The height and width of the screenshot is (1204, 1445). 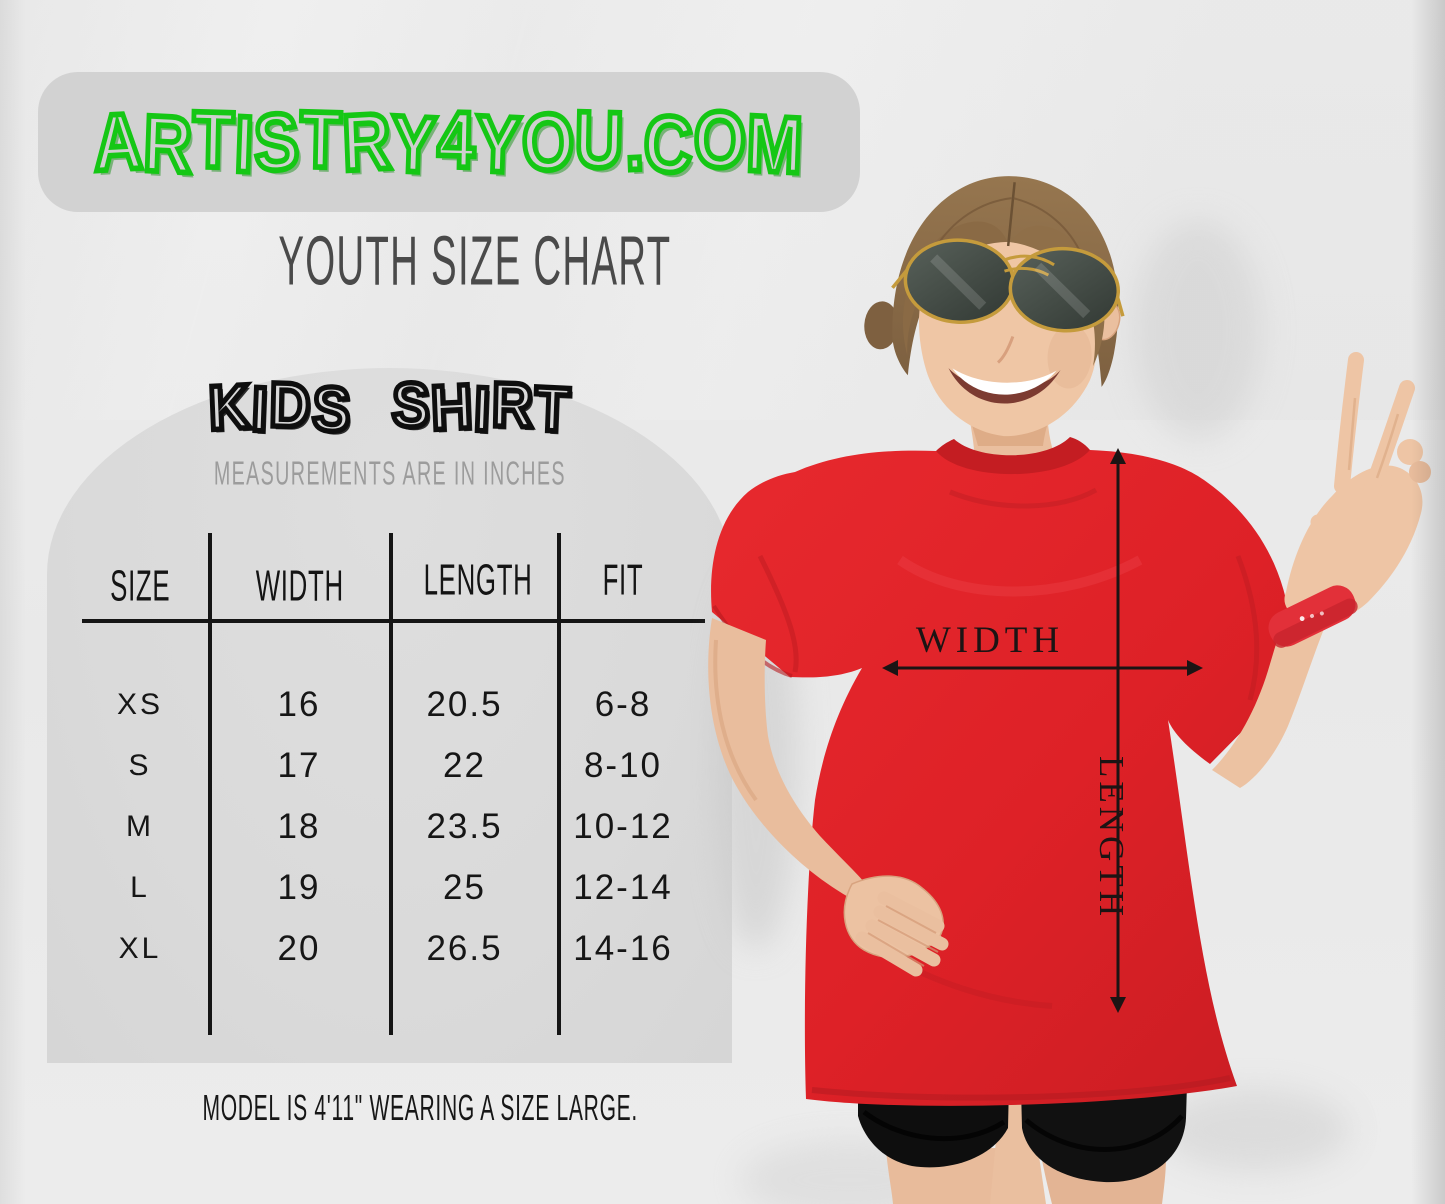 I want to click on length-arrowhead-top, so click(x=1118, y=456).